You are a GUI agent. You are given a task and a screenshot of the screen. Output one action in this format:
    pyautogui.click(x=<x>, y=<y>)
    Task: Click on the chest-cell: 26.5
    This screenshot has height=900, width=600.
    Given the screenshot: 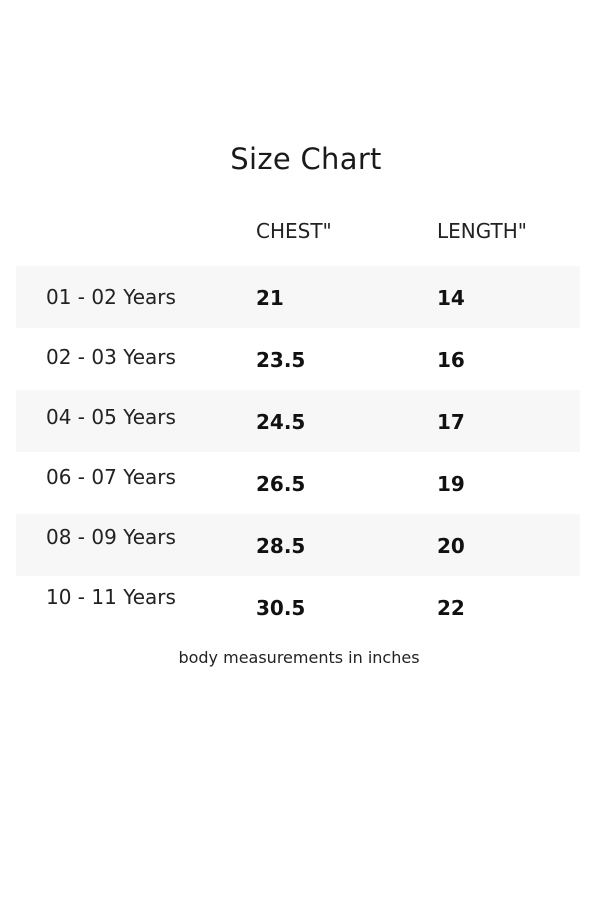 What is the action you would take?
    pyautogui.click(x=281, y=484)
    